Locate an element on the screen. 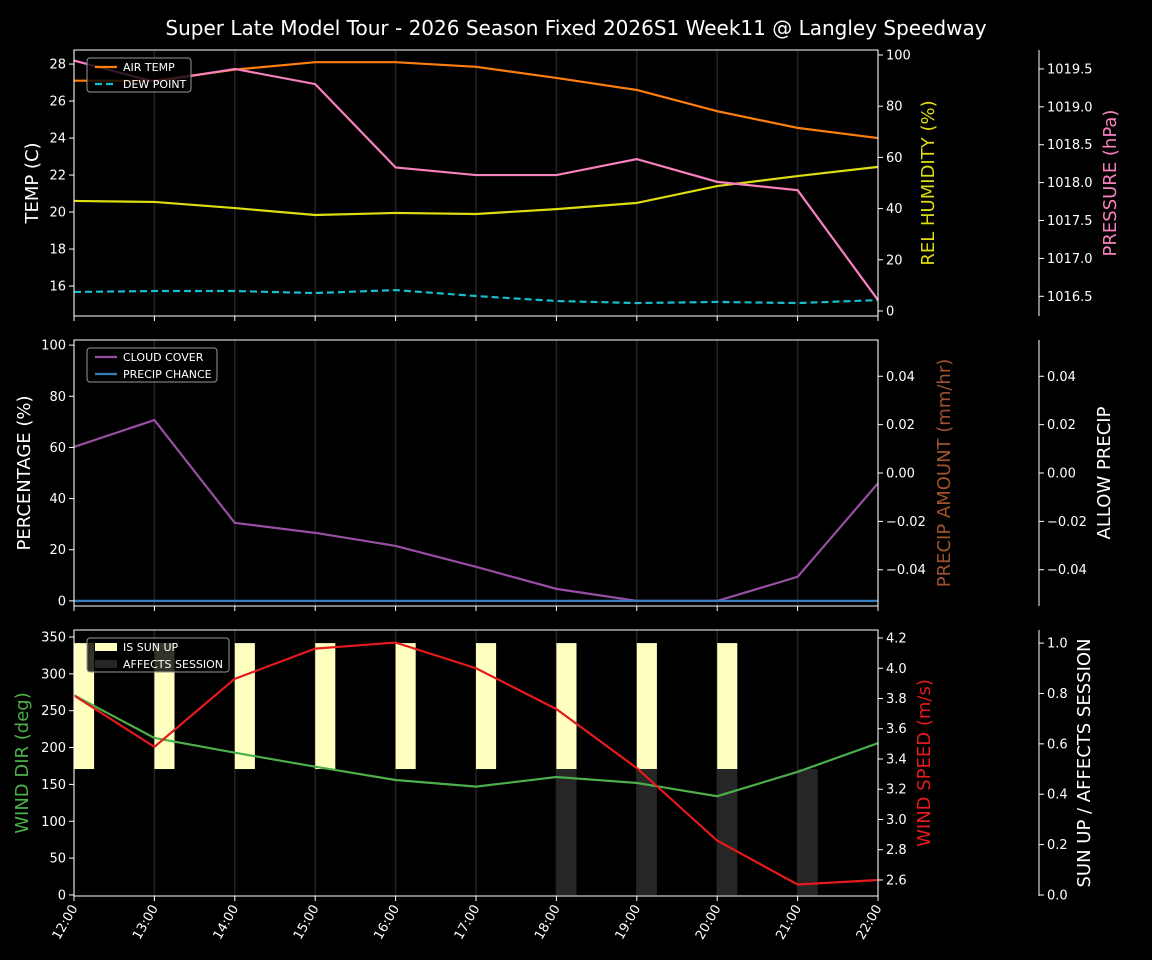 The height and width of the screenshot is (960, 1152). axis-label-pct: PERCENTAGE (%) is located at coordinates (24, 472).